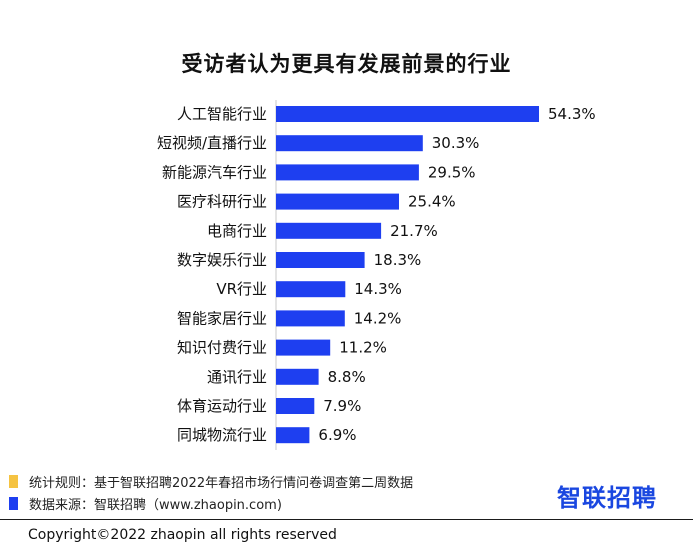 Image resolution: width=693 pixels, height=554 pixels. I want to click on value-label: 18.3%, so click(398, 260).